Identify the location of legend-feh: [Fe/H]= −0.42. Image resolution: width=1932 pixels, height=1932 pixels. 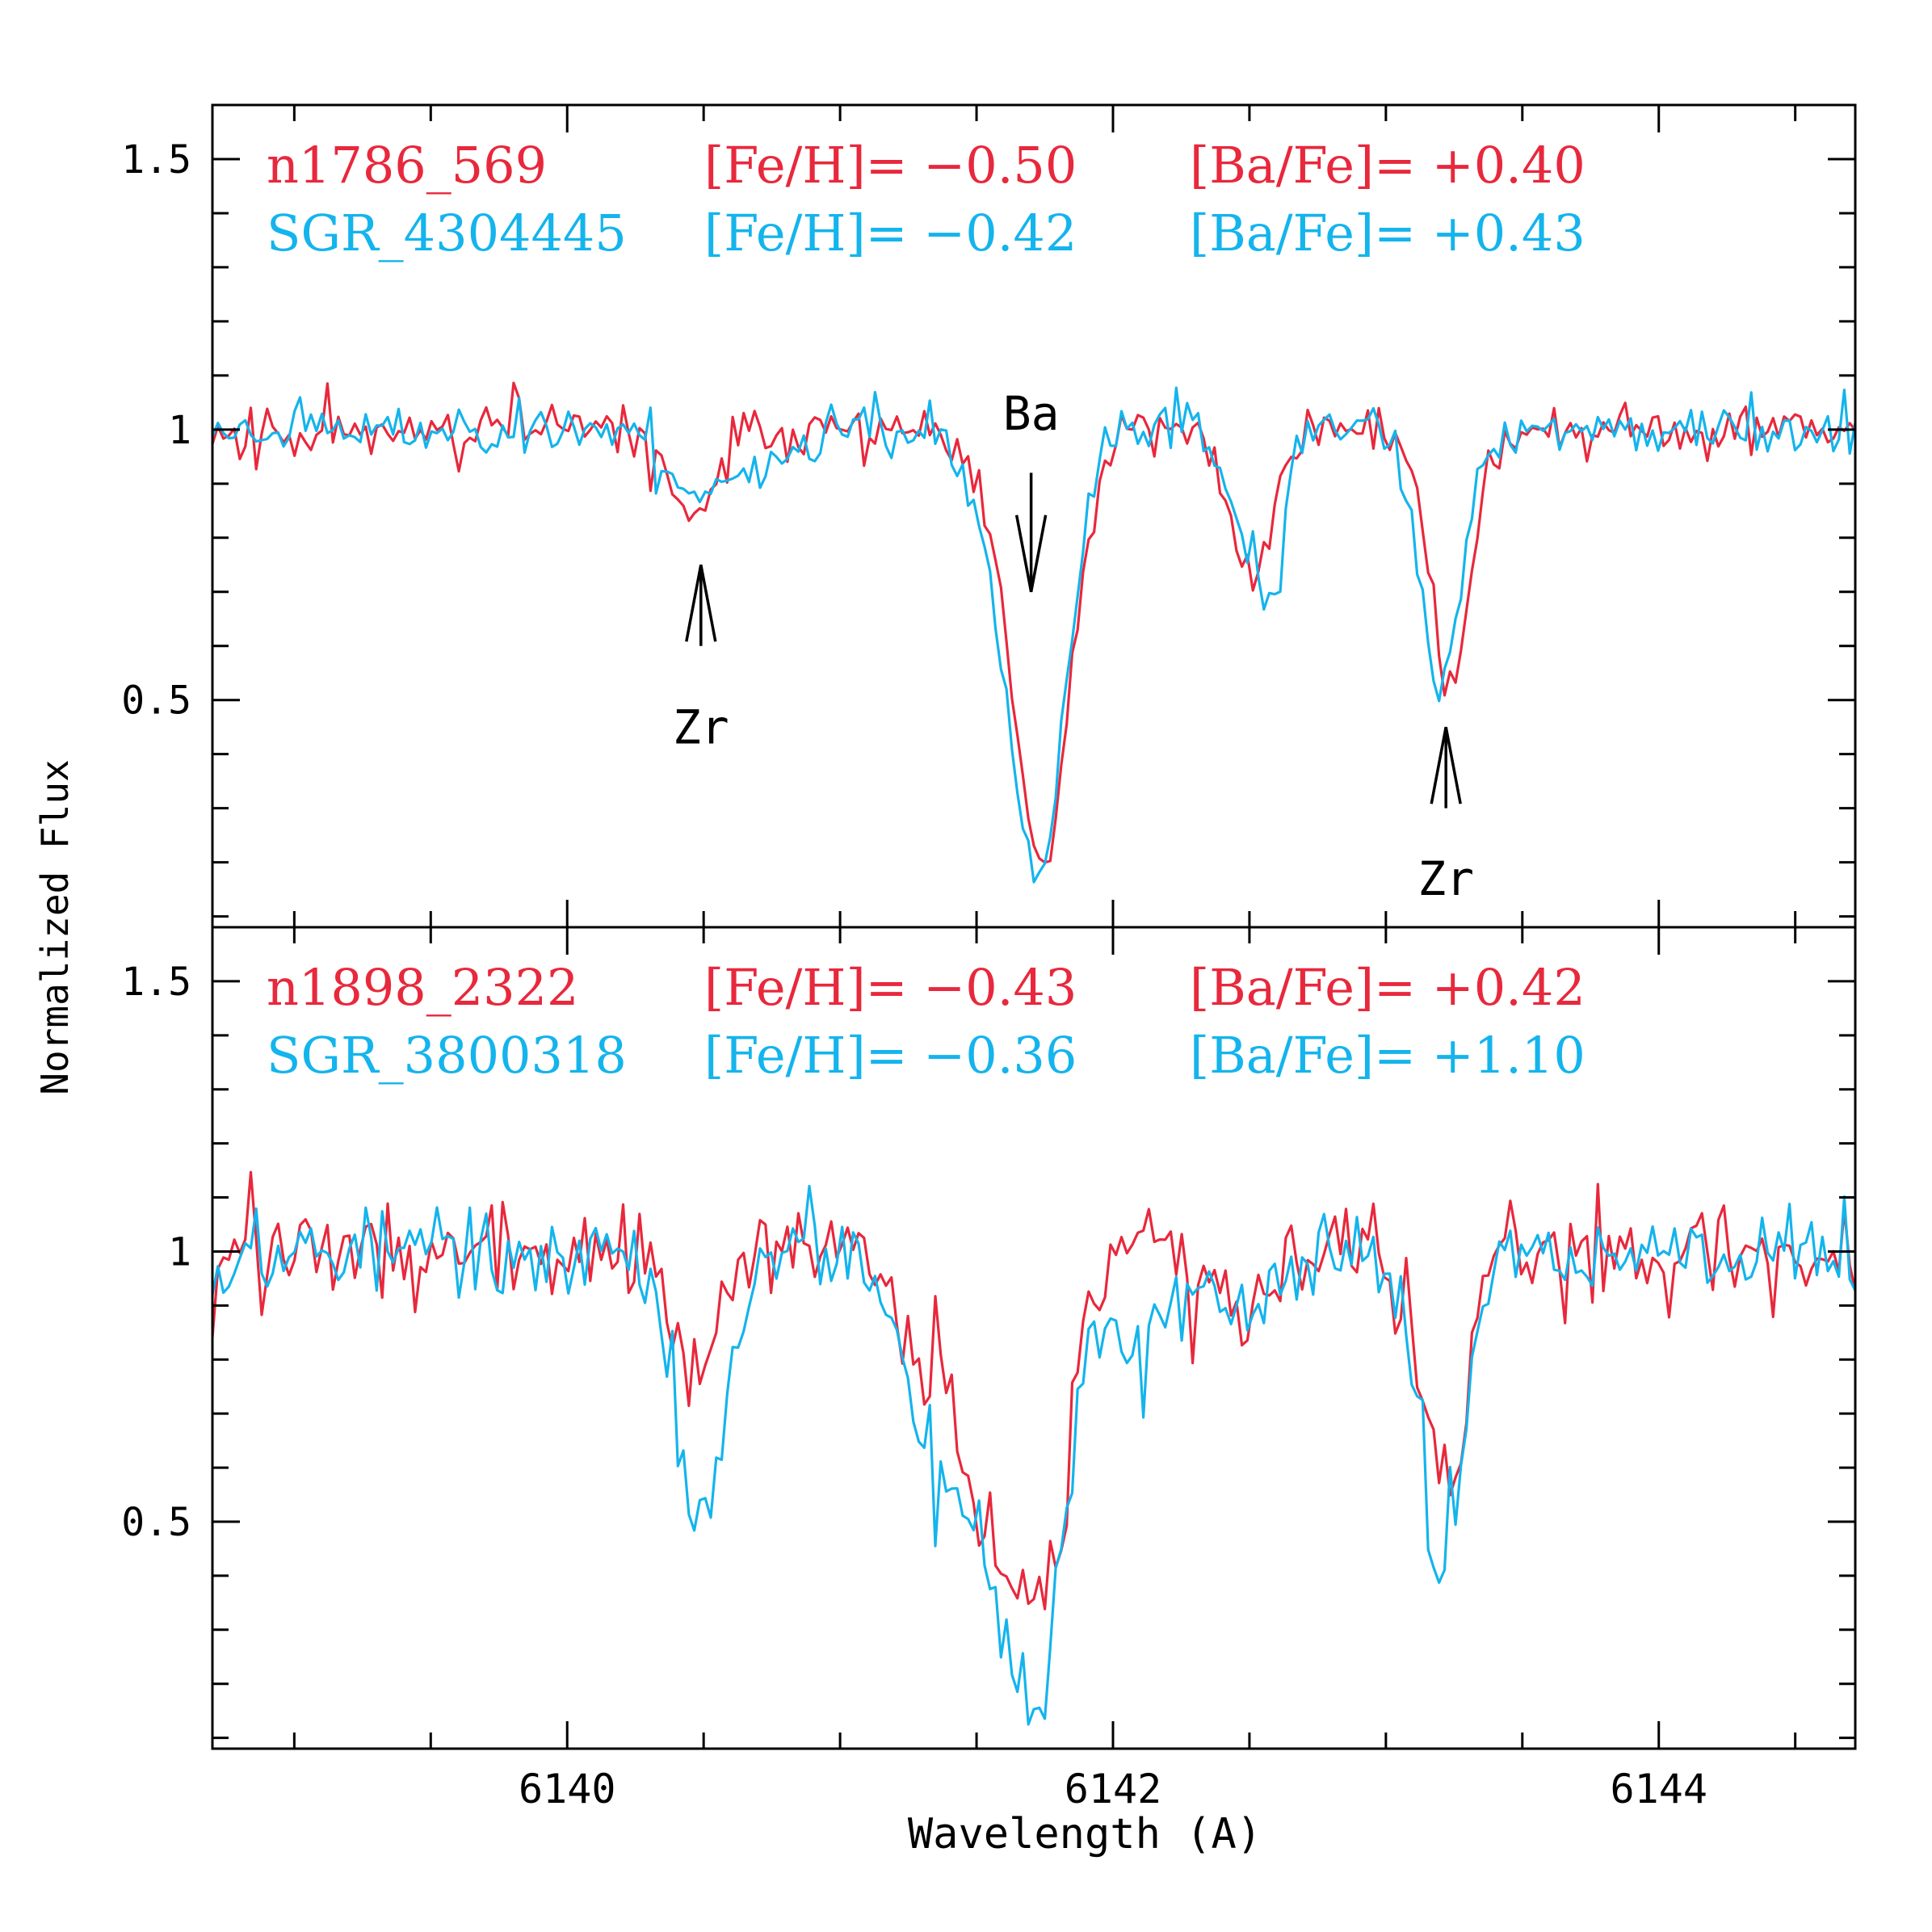
(891, 233).